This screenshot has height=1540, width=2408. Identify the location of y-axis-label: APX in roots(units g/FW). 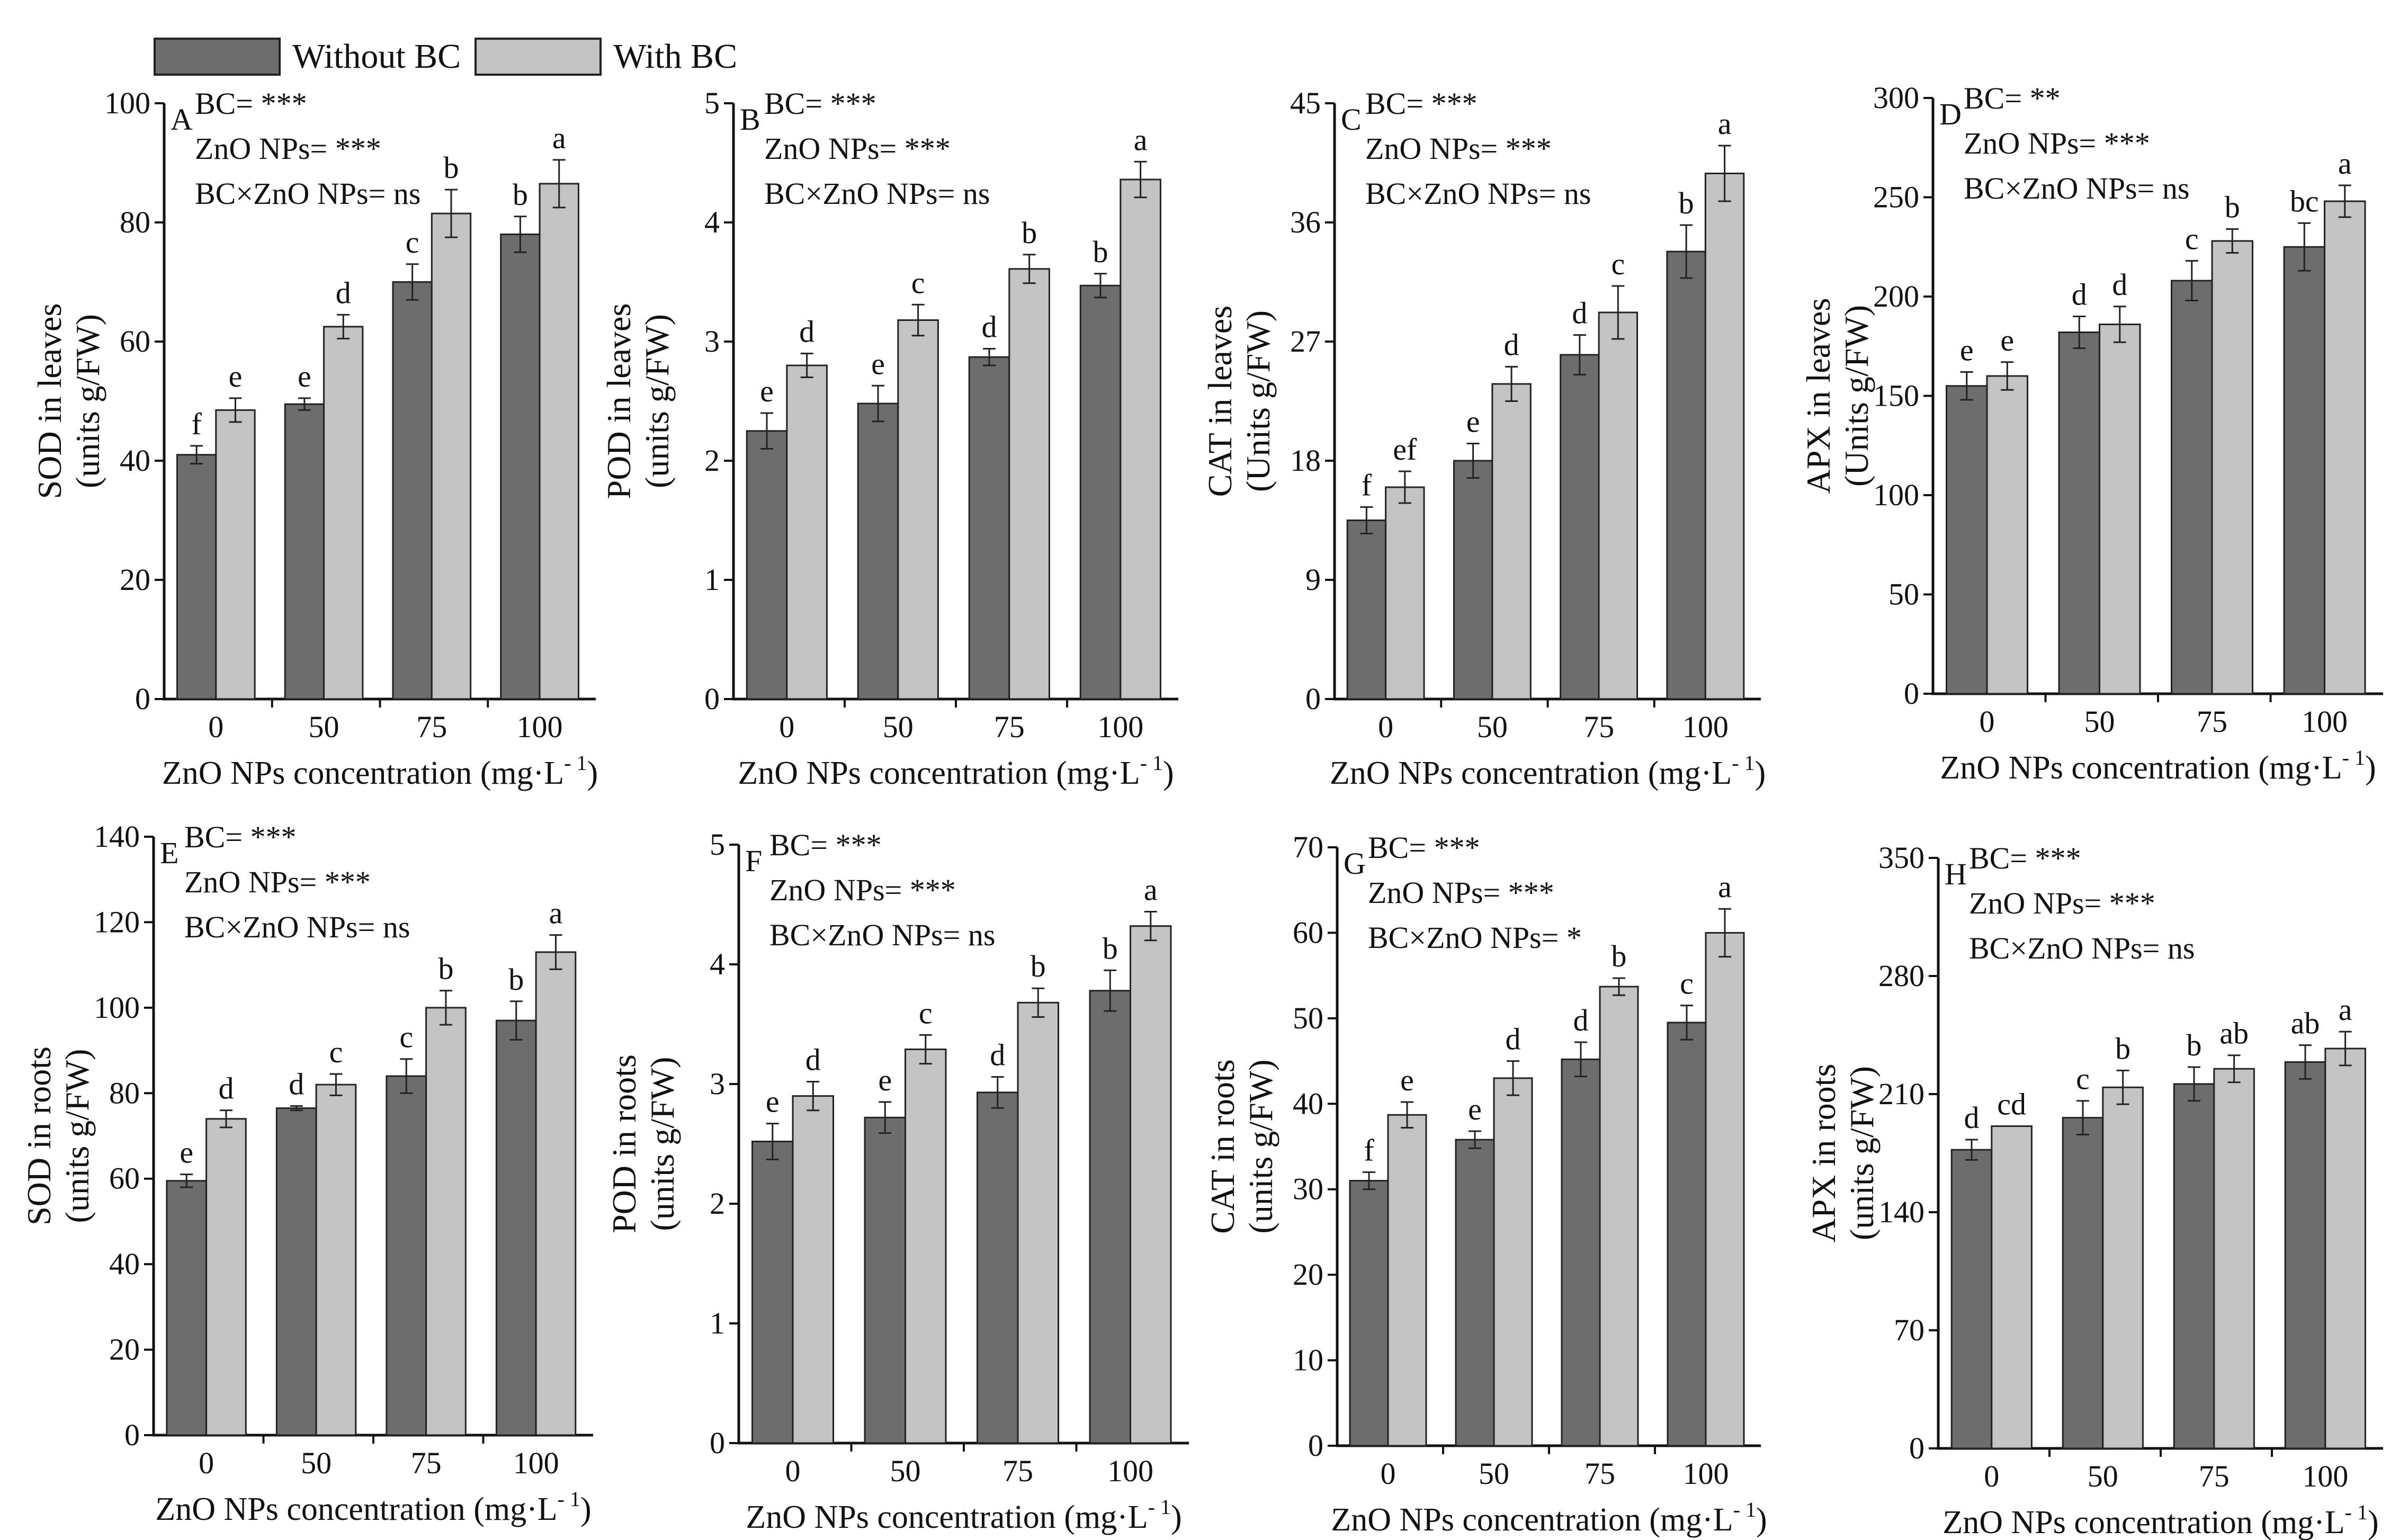
(1843, 1153).